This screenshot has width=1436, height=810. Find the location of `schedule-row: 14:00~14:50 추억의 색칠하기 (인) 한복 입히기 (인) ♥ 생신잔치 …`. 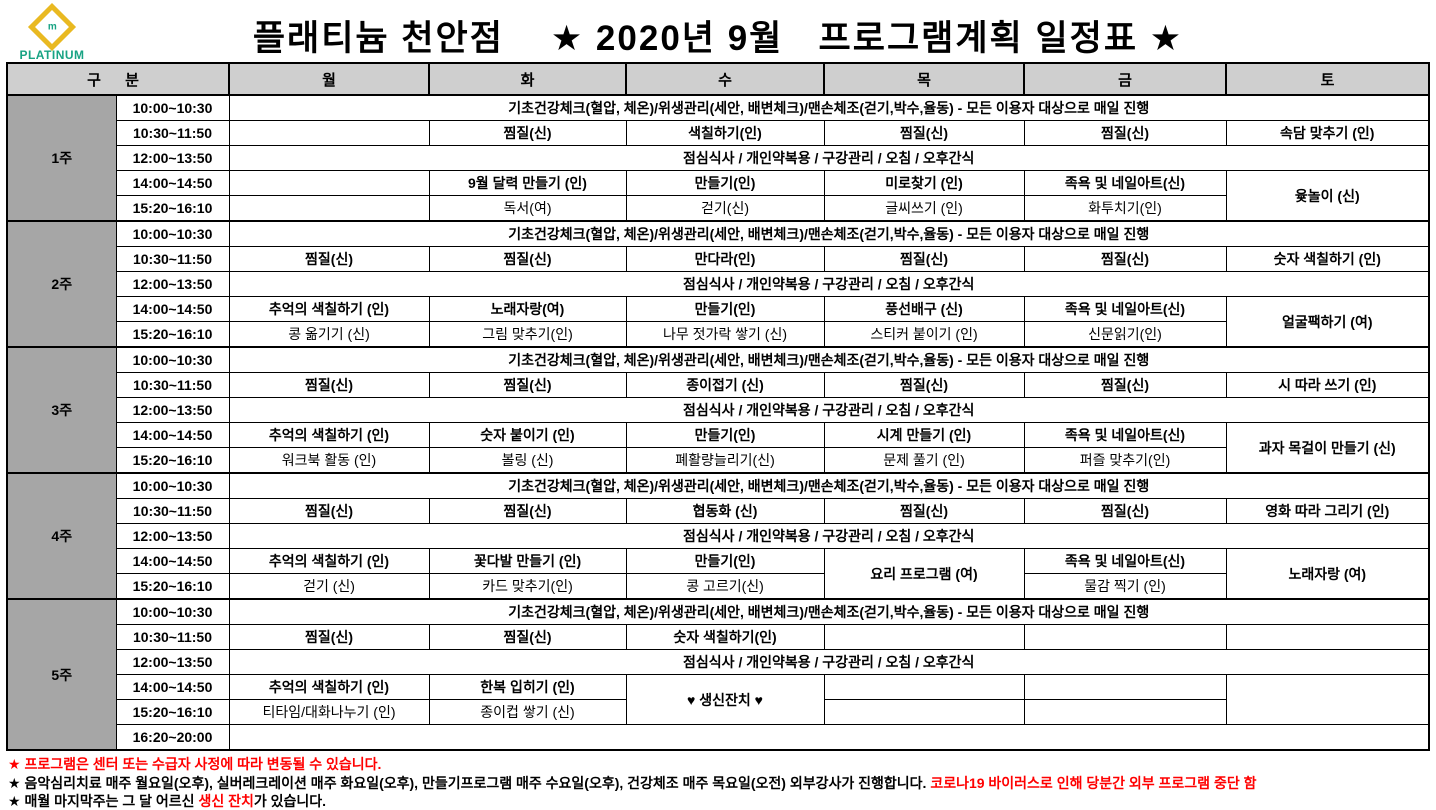

schedule-row: 14:00~14:50 추억의 색칠하기 (인) 한복 입히기 (인) ♥ 생신잔치 … is located at coordinates (718, 699).